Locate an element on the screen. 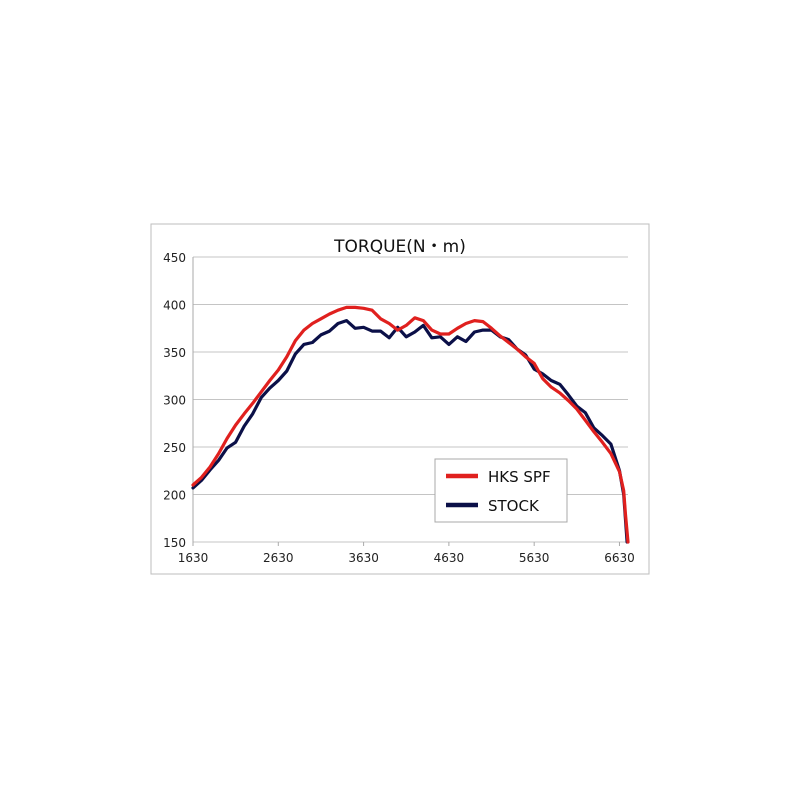 Image resolution: width=800 pixels, height=800 pixels. x-tick-label: 1630 is located at coordinates (193, 558).